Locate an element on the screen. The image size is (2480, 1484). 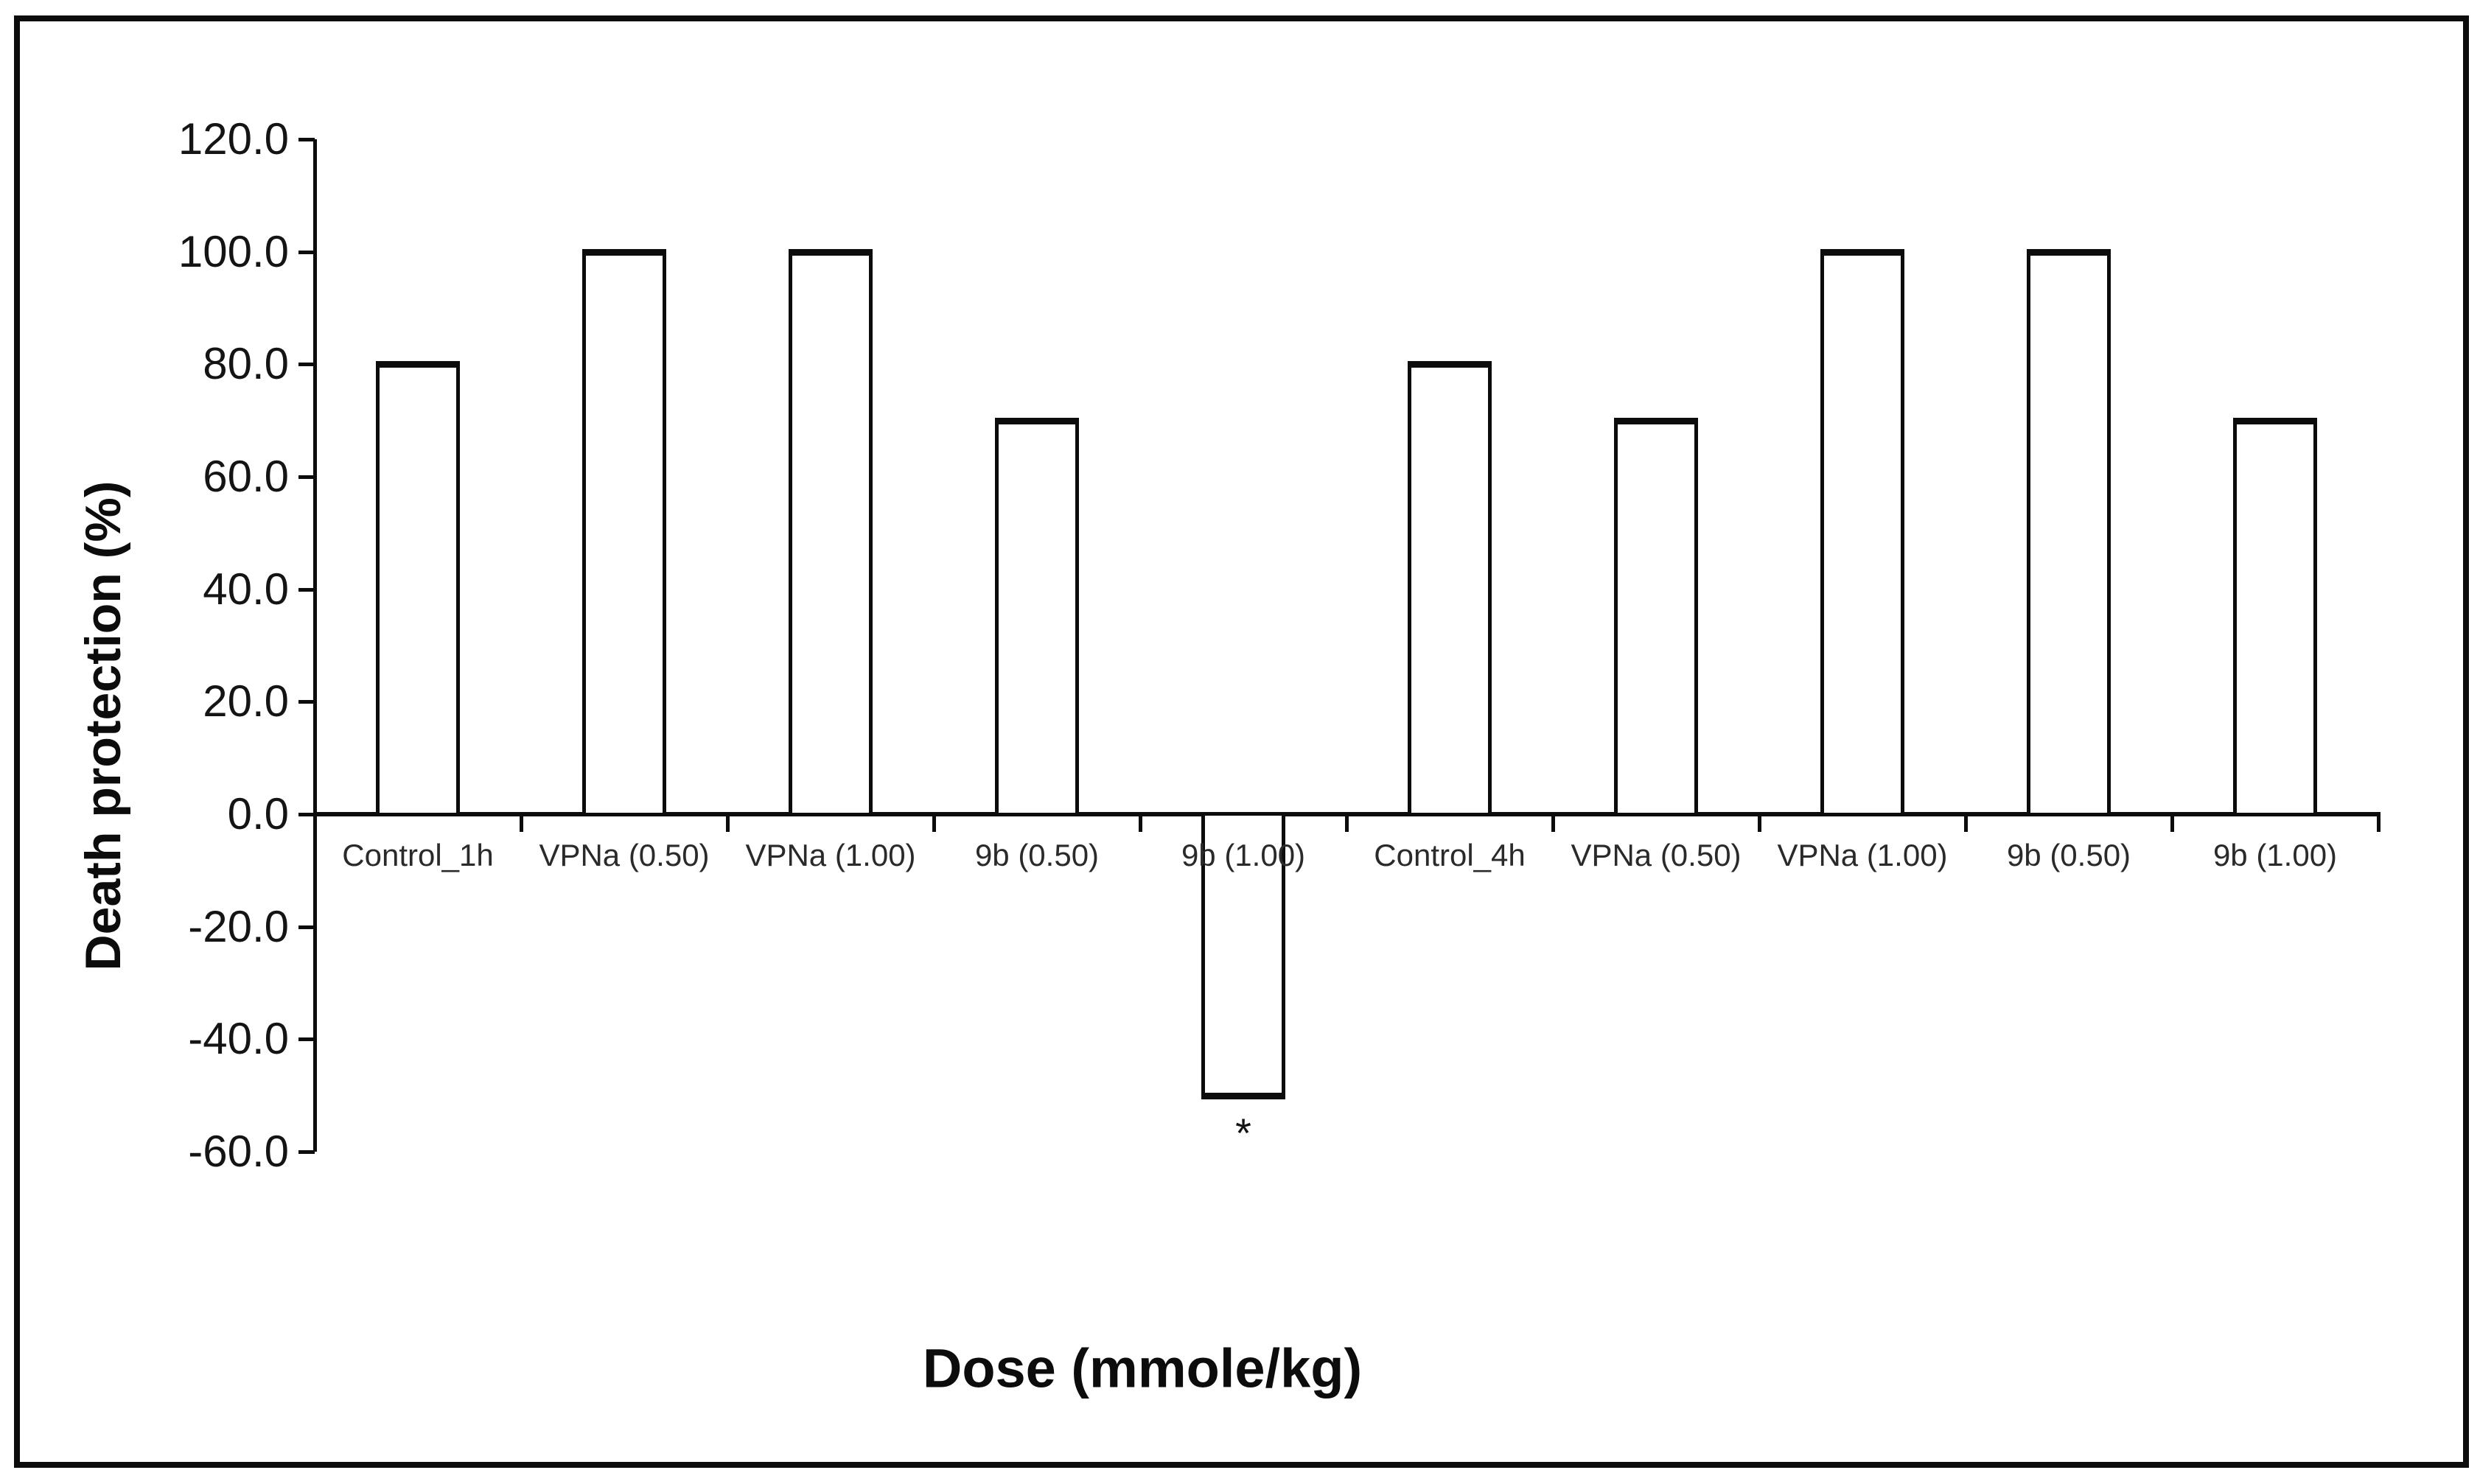
y-axis-tick-label: 40.0 is located at coordinates (246, 589).